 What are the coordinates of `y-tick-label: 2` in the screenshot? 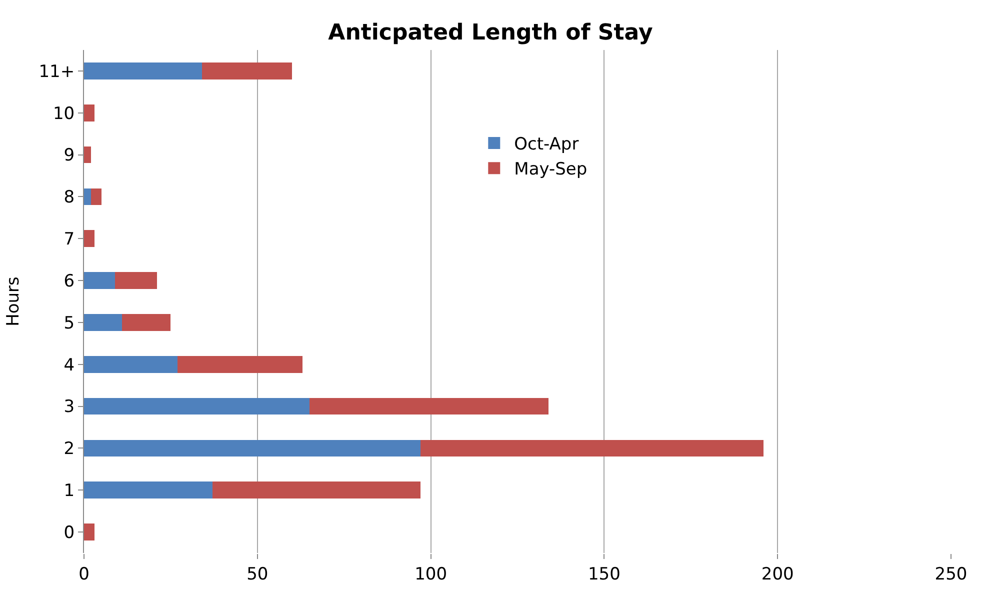 It's located at (69, 449).